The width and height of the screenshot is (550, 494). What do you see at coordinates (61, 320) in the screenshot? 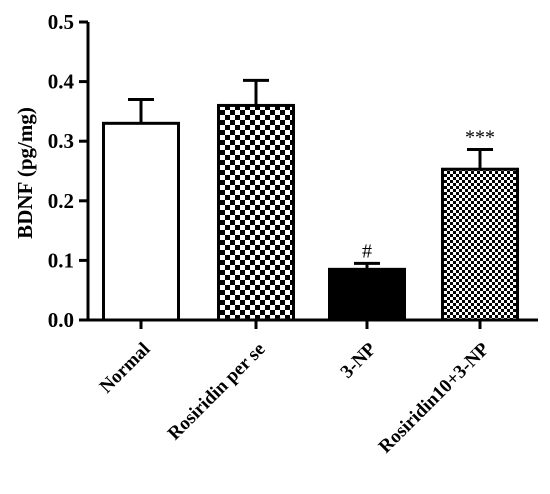
I see `y-tick-label: 0.0` at bounding box center [61, 320].